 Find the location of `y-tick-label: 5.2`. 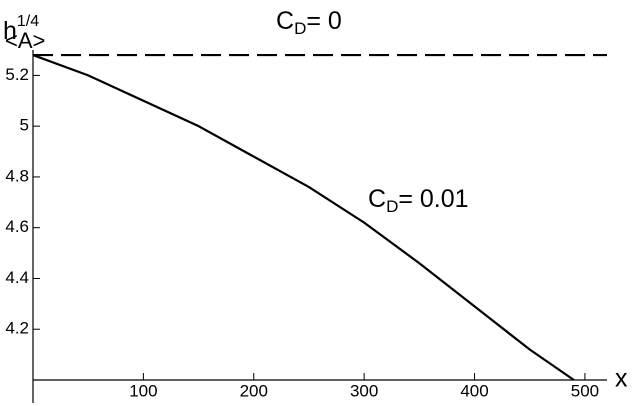

y-tick-label: 5.2 is located at coordinates (17, 74).